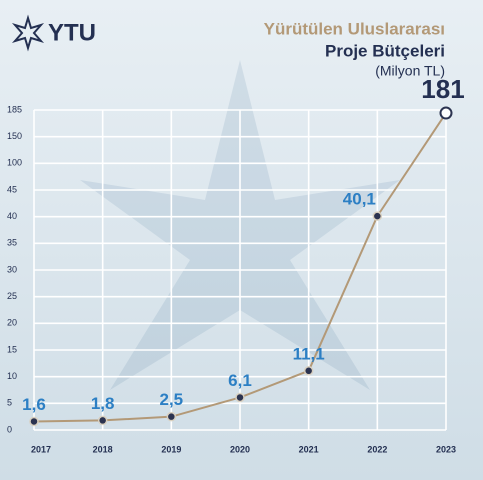  Describe the element at coordinates (28, 33) in the screenshot. I see `logo-star` at that location.